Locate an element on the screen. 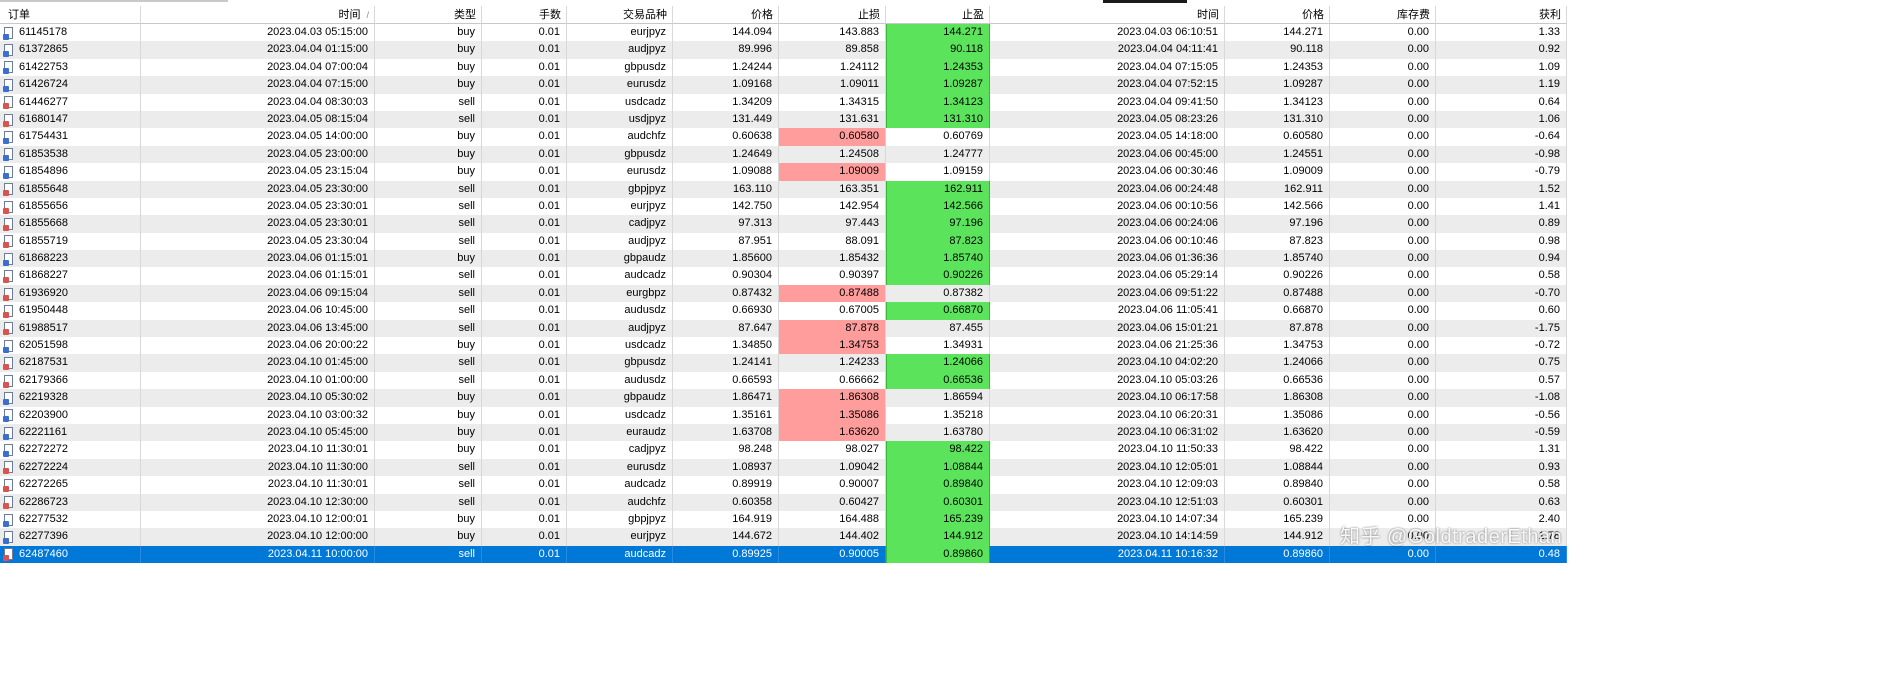 Image resolution: width=1894 pixels, height=685 pixels. cell-open-price: 87.647 is located at coordinates (726, 328).